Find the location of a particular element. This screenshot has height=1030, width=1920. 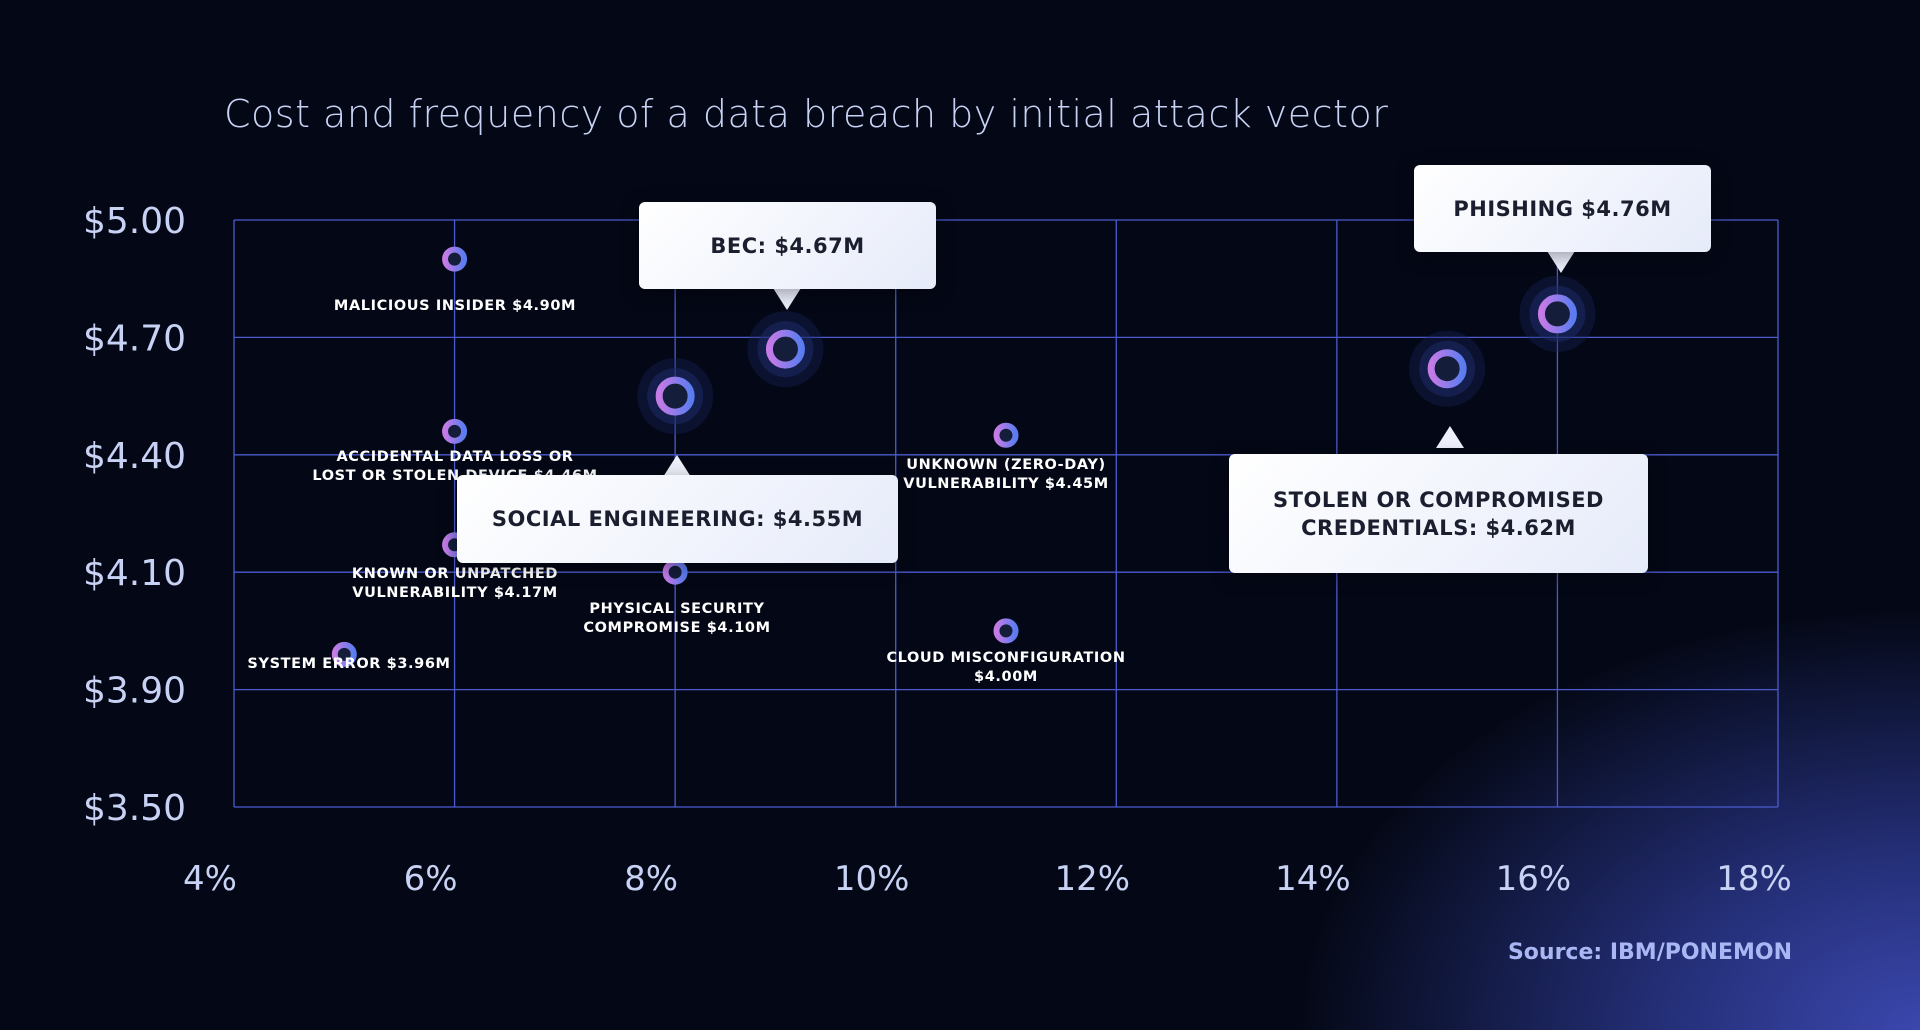

callout-bec: BEC: $4.67M is located at coordinates (787, 245).